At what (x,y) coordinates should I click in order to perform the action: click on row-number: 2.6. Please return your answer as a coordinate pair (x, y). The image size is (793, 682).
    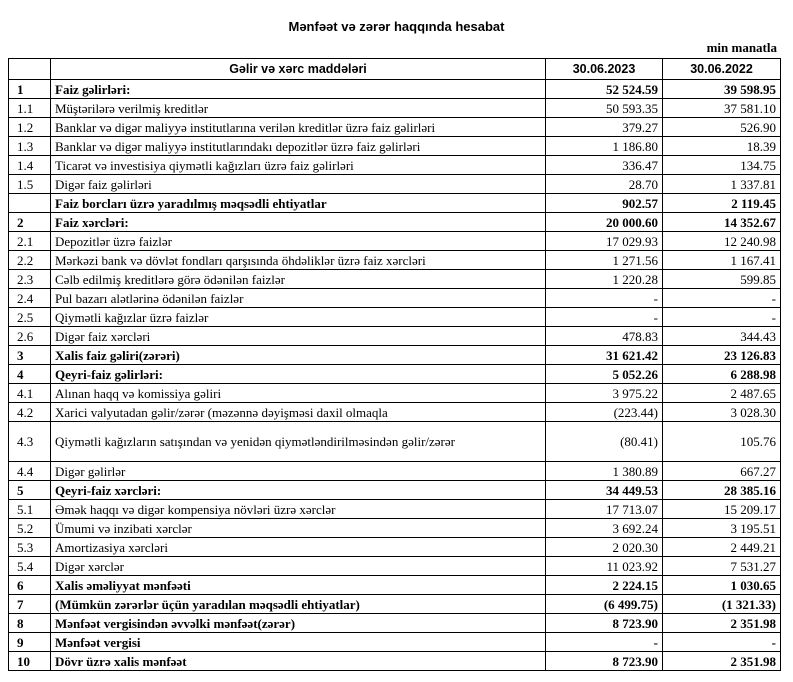
    Looking at the image, I should click on (29, 336).